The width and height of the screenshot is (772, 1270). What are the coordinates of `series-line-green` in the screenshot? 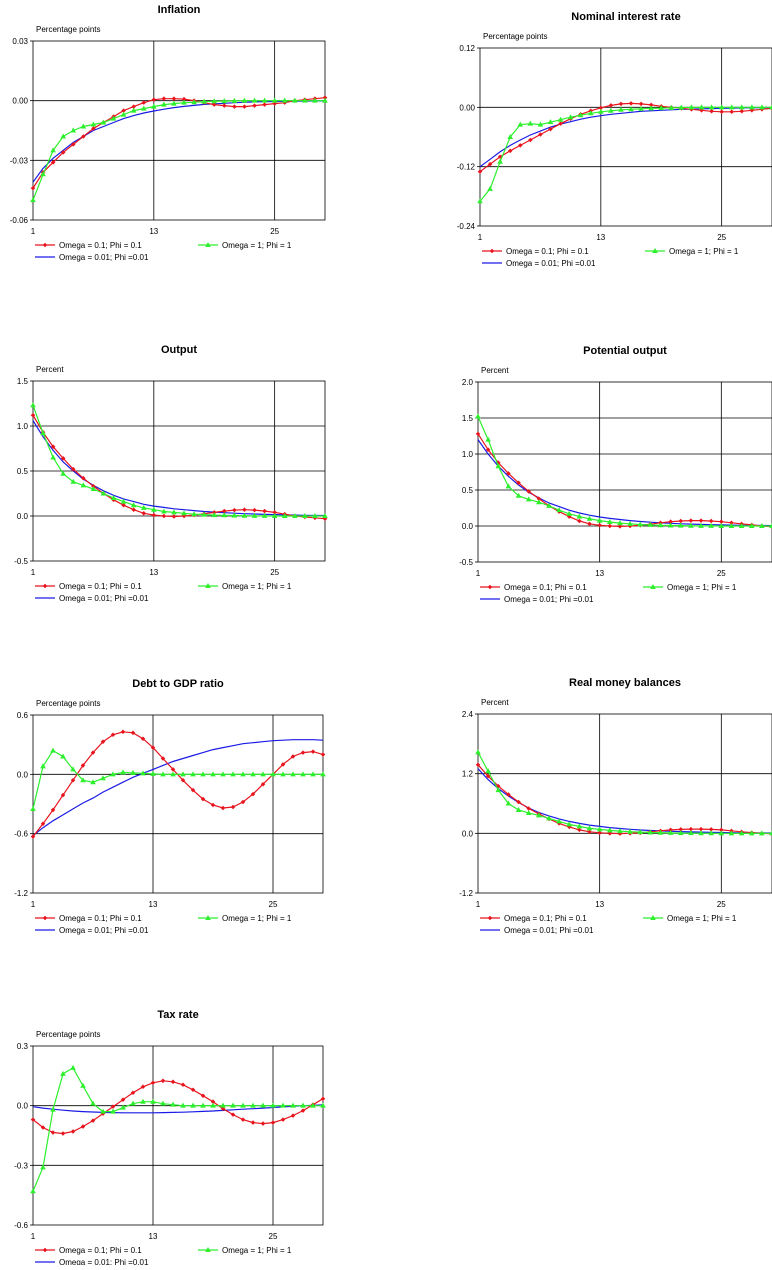 It's located at (178, 150).